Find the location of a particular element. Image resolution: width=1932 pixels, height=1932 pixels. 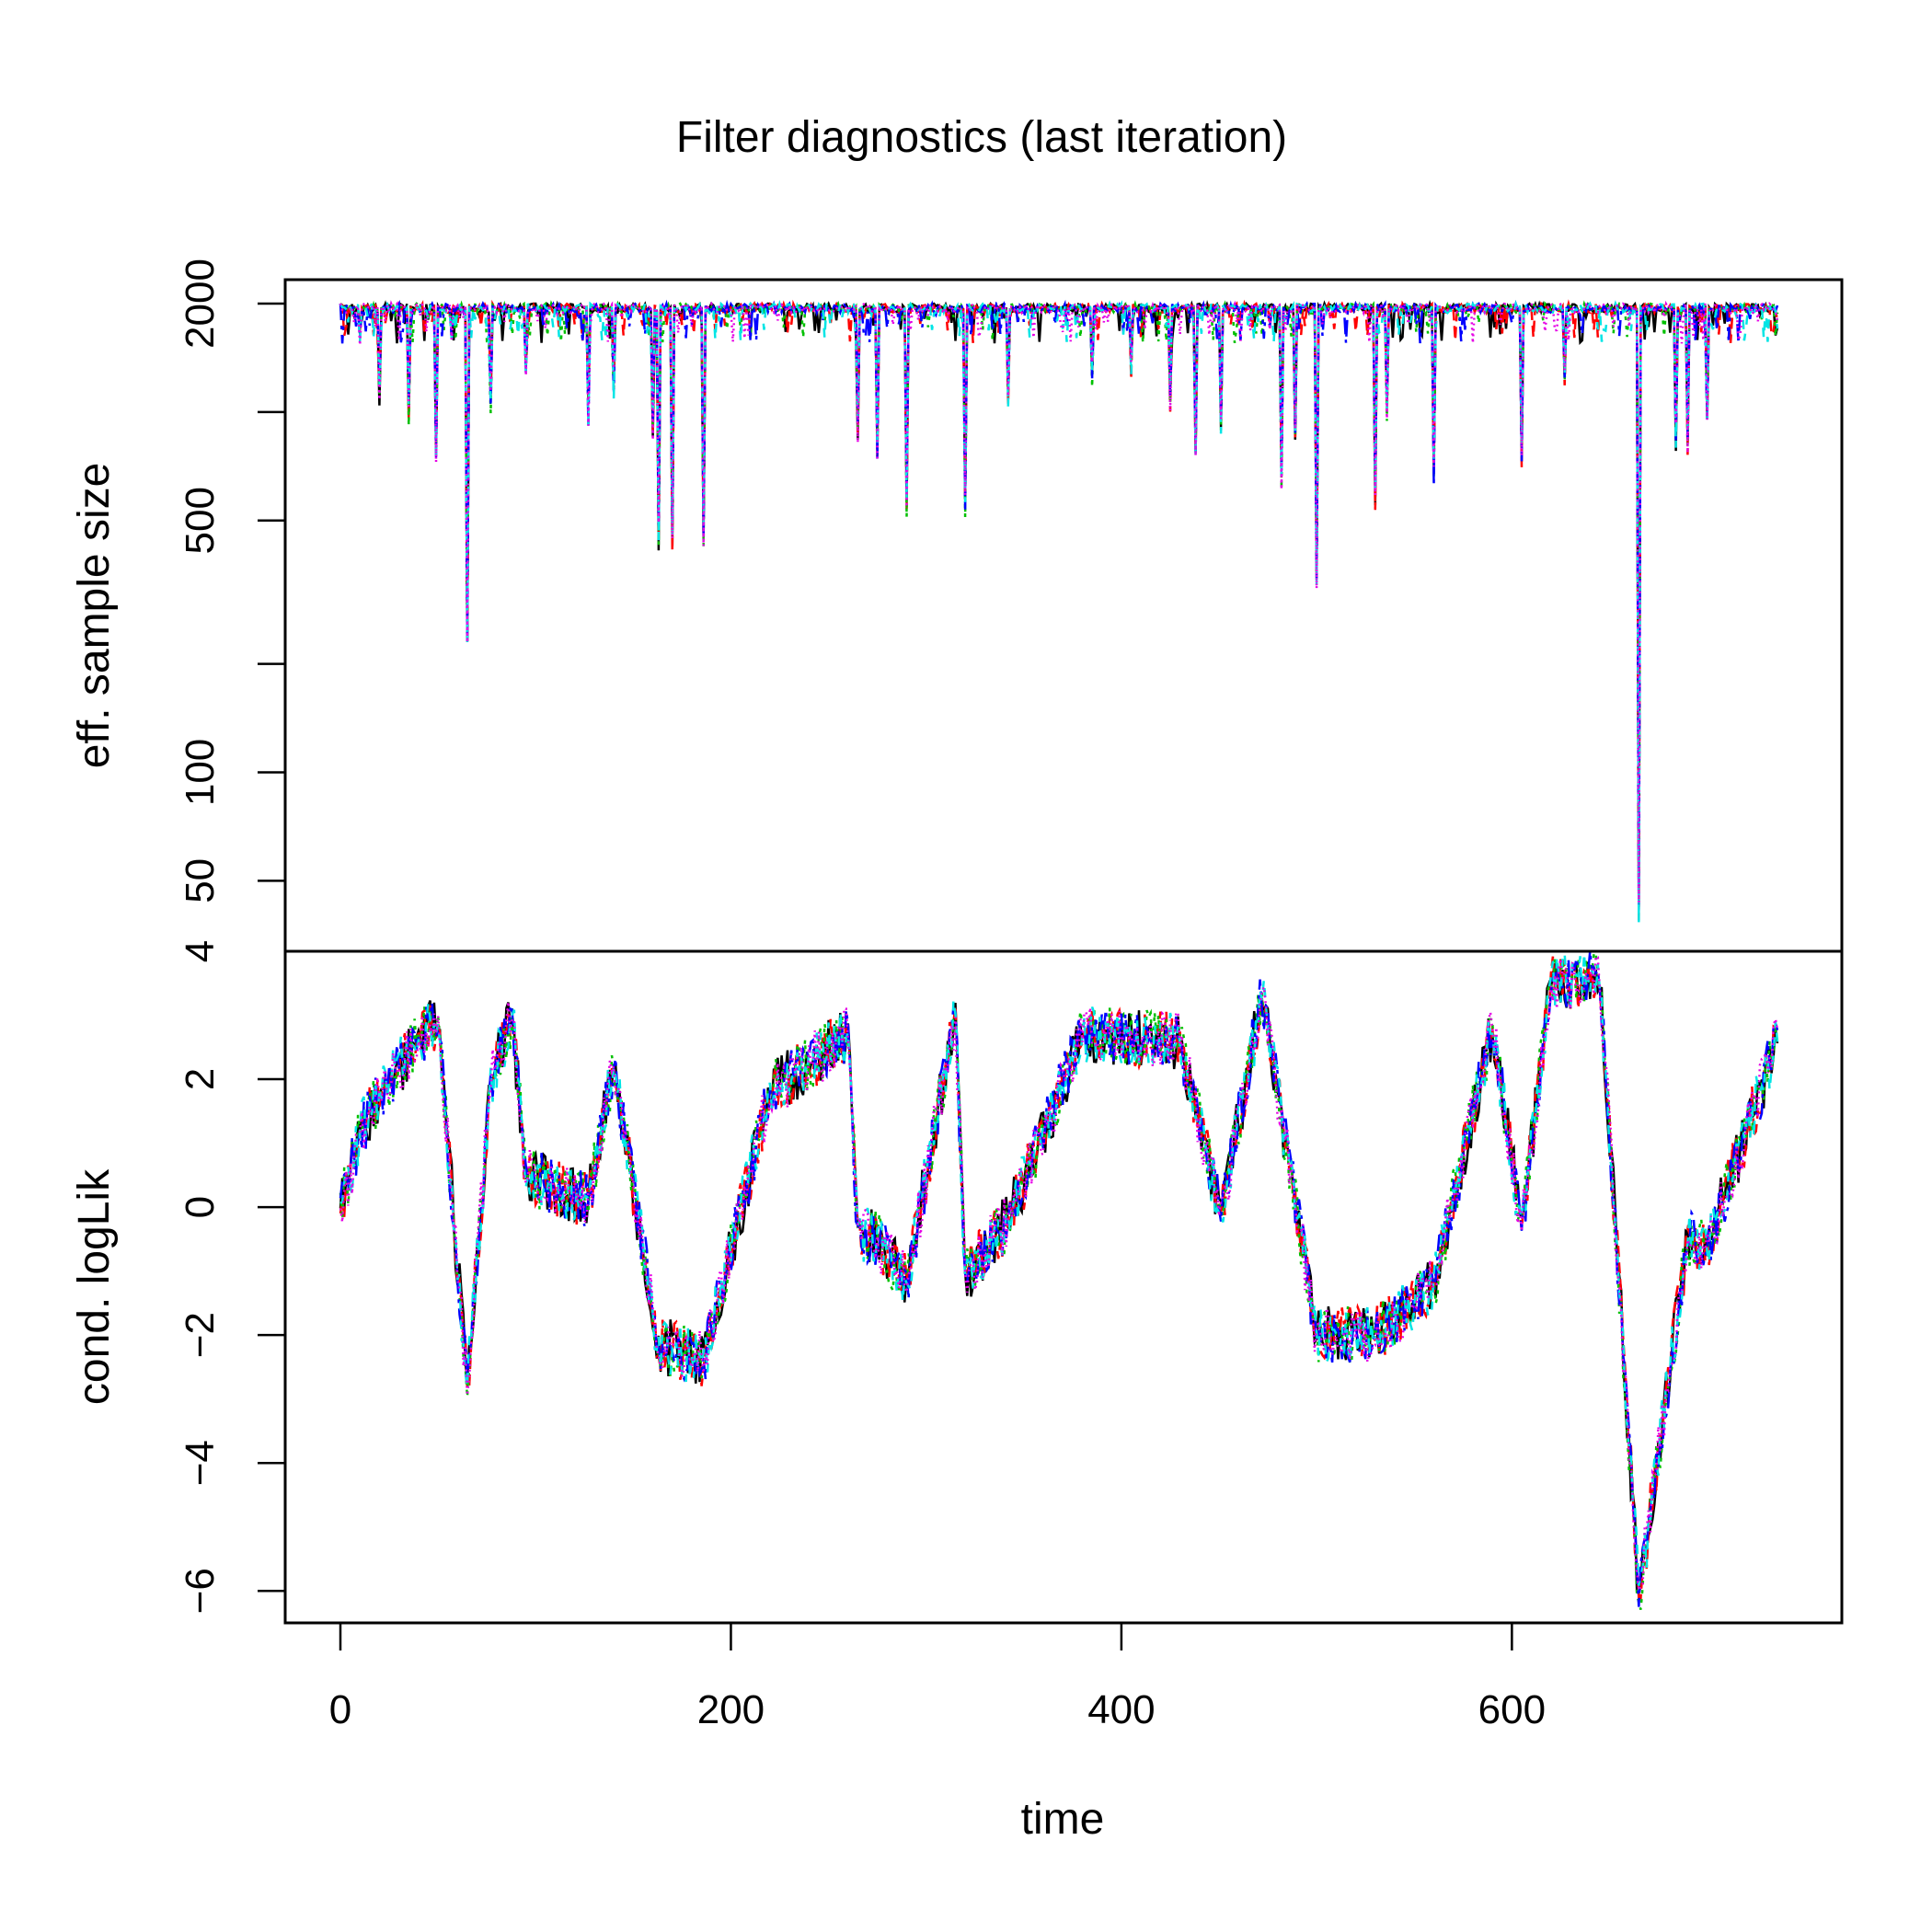

loglik-y-tick-label: 0 is located at coordinates (200, 1207).